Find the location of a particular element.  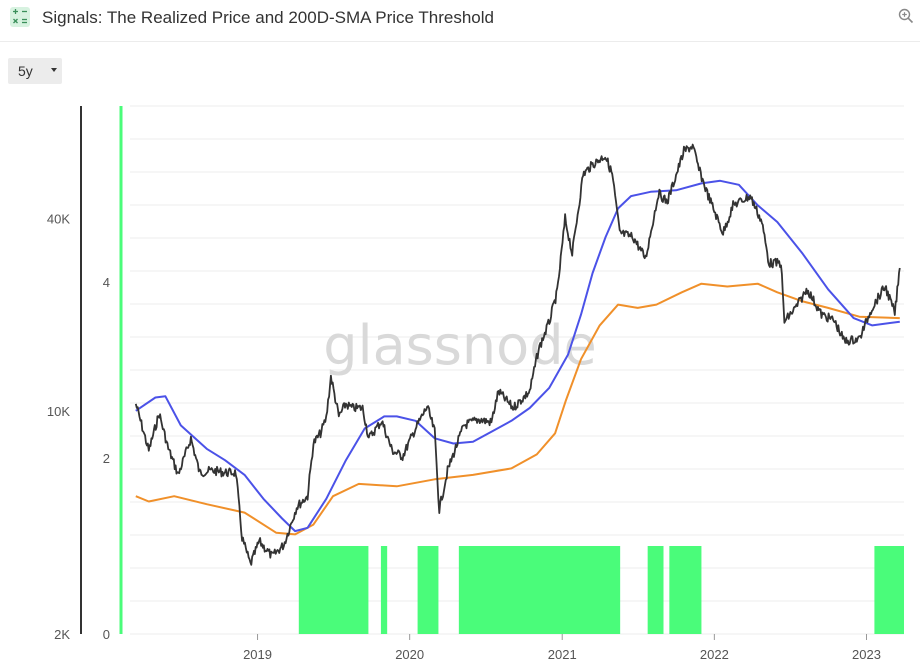

x-tick-label: 2022 is located at coordinates (714, 654).